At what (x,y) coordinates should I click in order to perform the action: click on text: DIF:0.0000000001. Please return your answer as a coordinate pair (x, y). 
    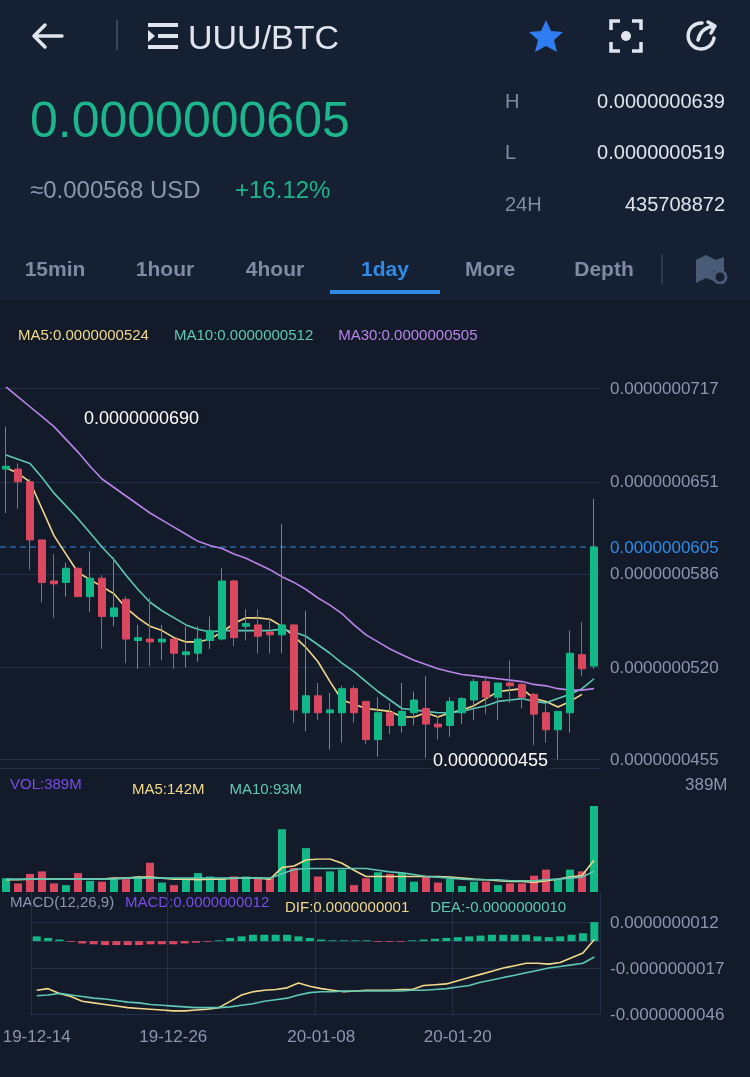
    Looking at the image, I should click on (347, 906).